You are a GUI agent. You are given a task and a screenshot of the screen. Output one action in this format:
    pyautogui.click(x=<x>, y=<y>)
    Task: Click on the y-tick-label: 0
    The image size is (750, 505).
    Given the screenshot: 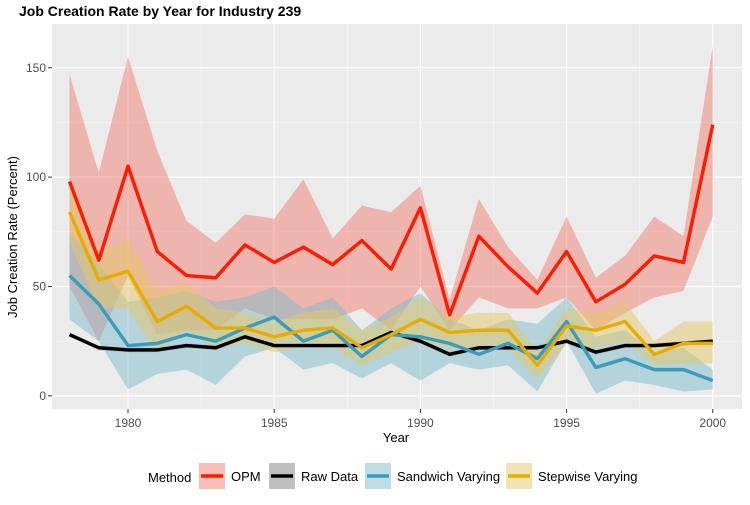 What is the action you would take?
    pyautogui.click(x=42, y=396)
    